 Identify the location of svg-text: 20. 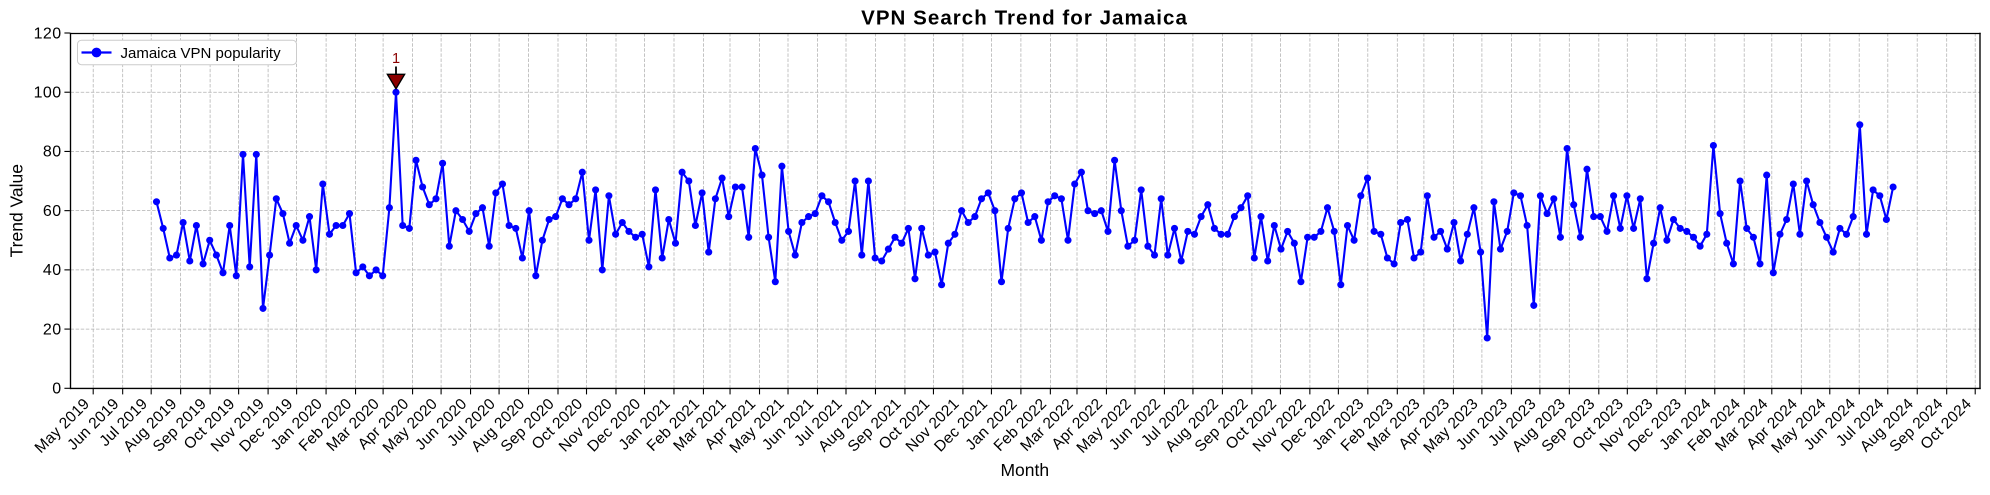
(52, 329).